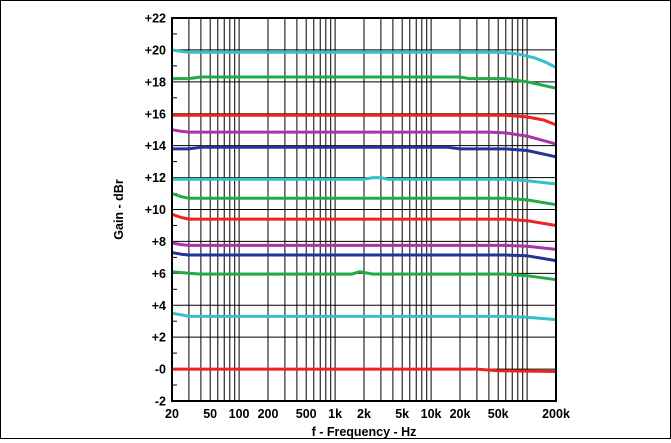 The height and width of the screenshot is (443, 671). Describe the element at coordinates (364, 431) in the screenshot. I see `x-axis-title: f - Frequency - Hz` at that location.